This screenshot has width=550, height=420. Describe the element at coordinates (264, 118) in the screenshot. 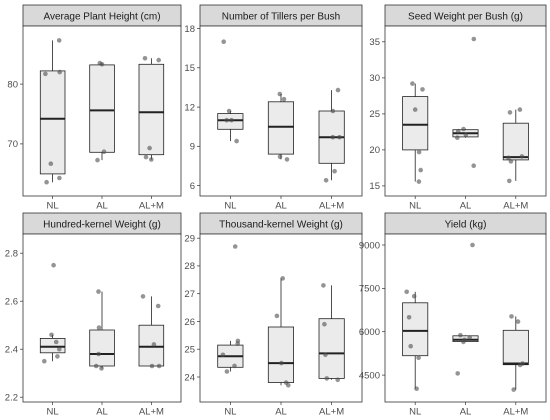

I see `plot-marks: 6 9 12 15 18 NL AL AL+M` at that location.